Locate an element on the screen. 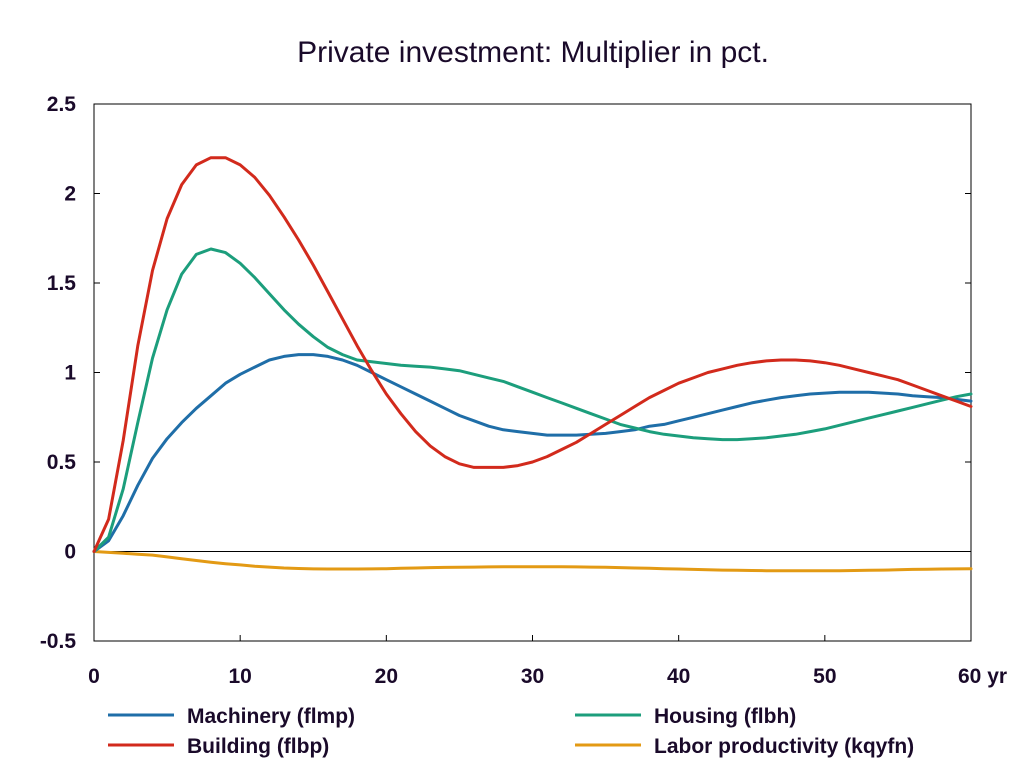 The image size is (1024, 778). y-tick-label: 0 is located at coordinates (70, 552).